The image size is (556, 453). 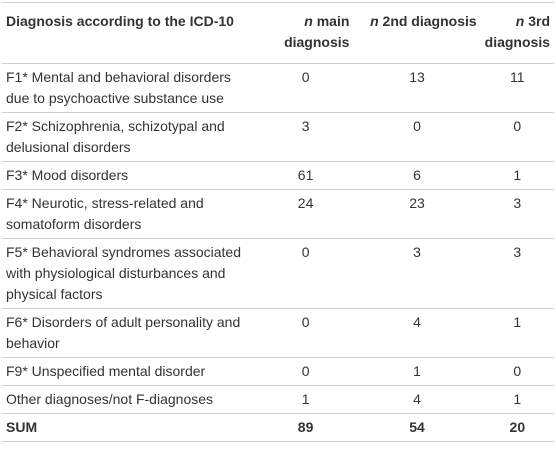 I want to click on header-cell: n 2nd diagnosis, so click(x=417, y=33).